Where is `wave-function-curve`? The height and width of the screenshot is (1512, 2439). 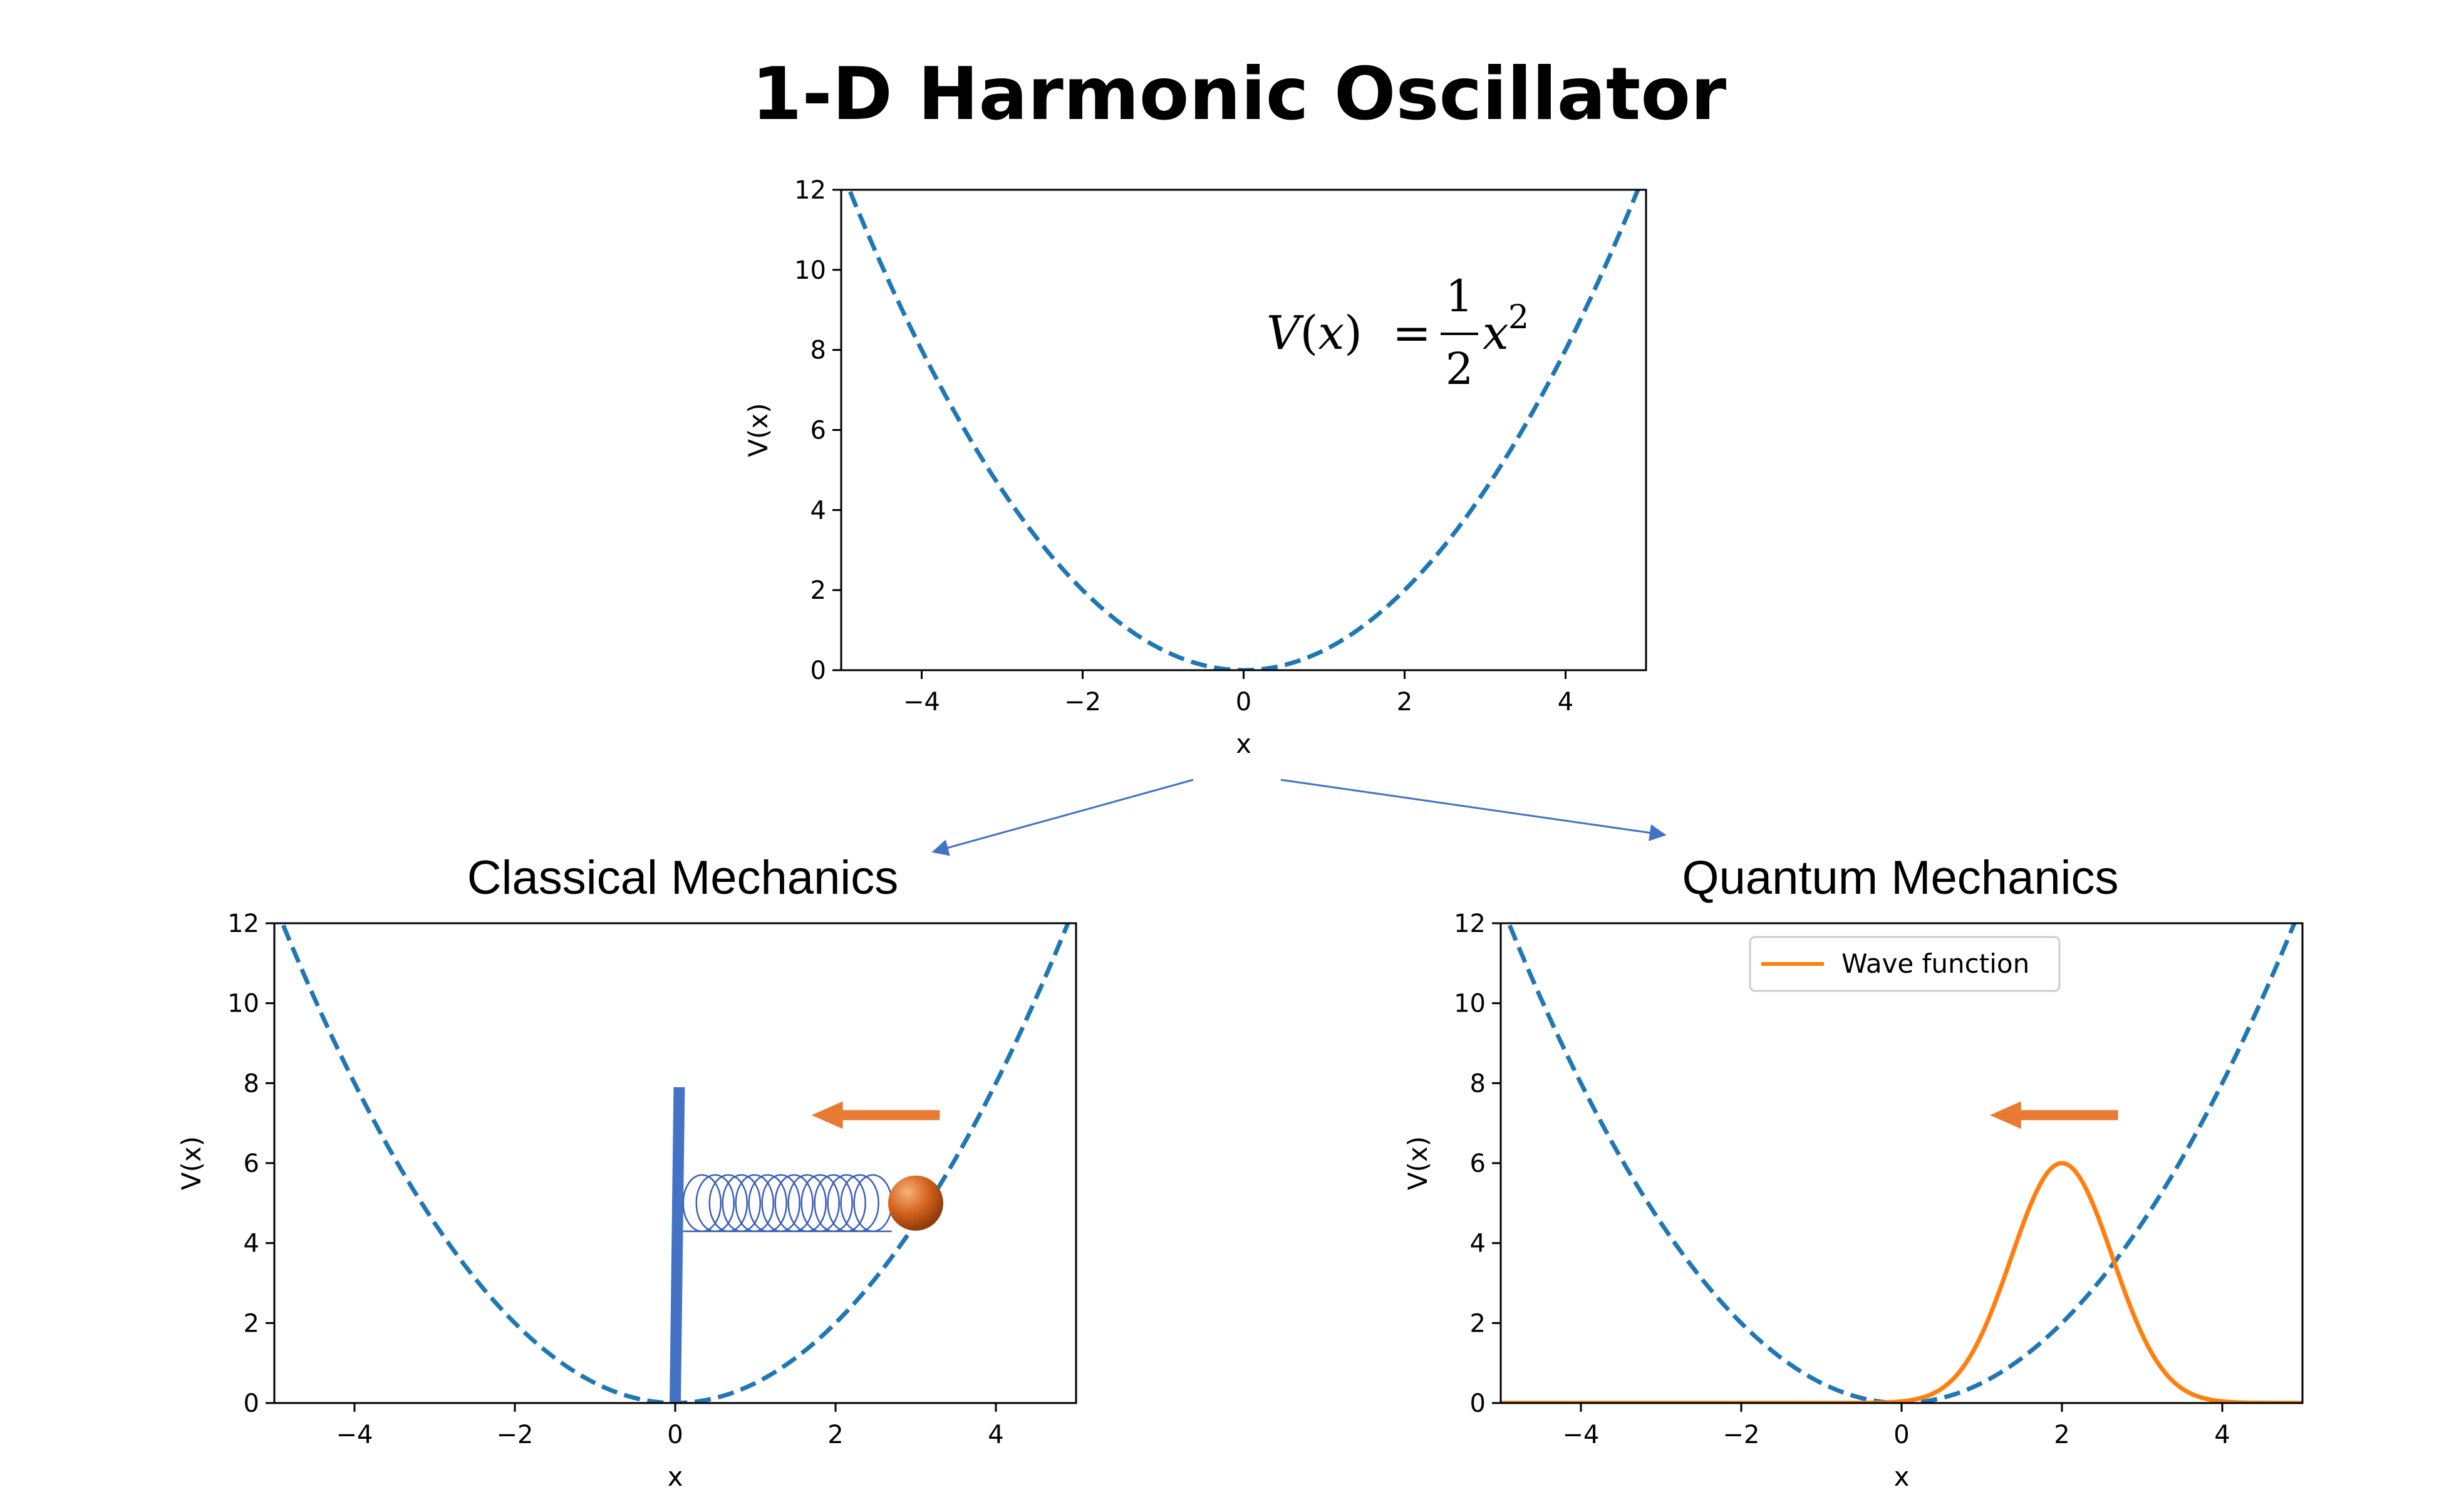 wave-function-curve is located at coordinates (1901, 1282).